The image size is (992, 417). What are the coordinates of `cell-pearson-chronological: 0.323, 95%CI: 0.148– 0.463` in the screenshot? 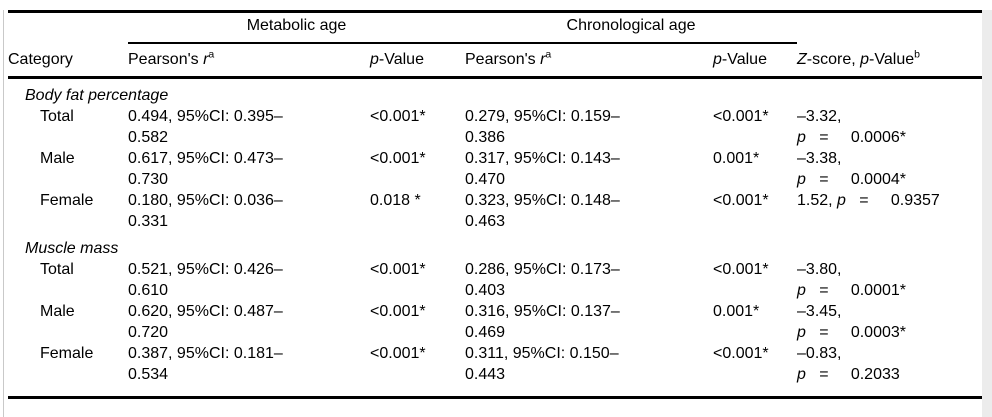 It's located at (542, 211).